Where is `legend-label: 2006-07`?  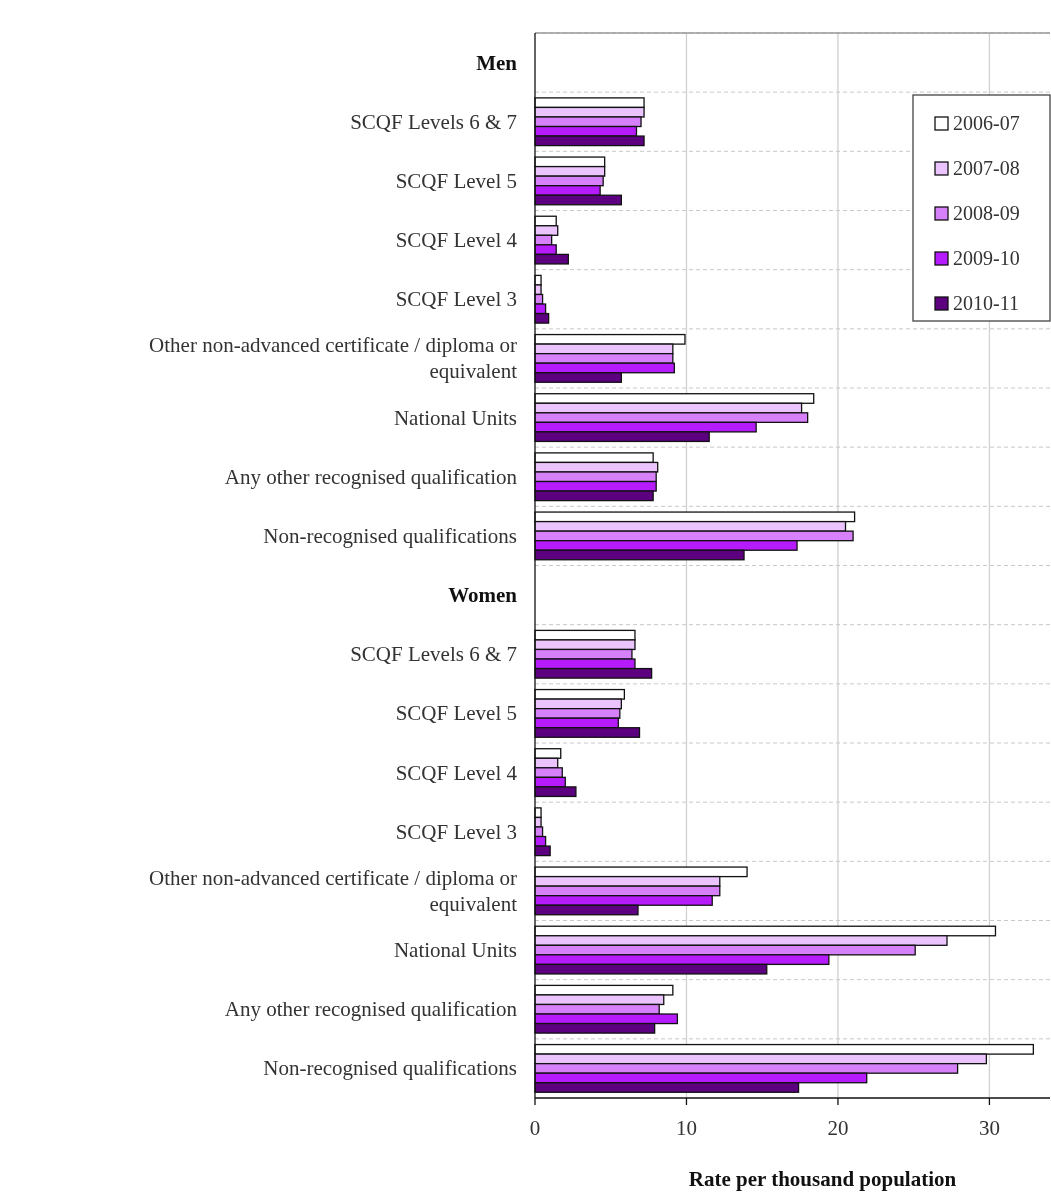
legend-label: 2006-07 is located at coordinates (986, 123).